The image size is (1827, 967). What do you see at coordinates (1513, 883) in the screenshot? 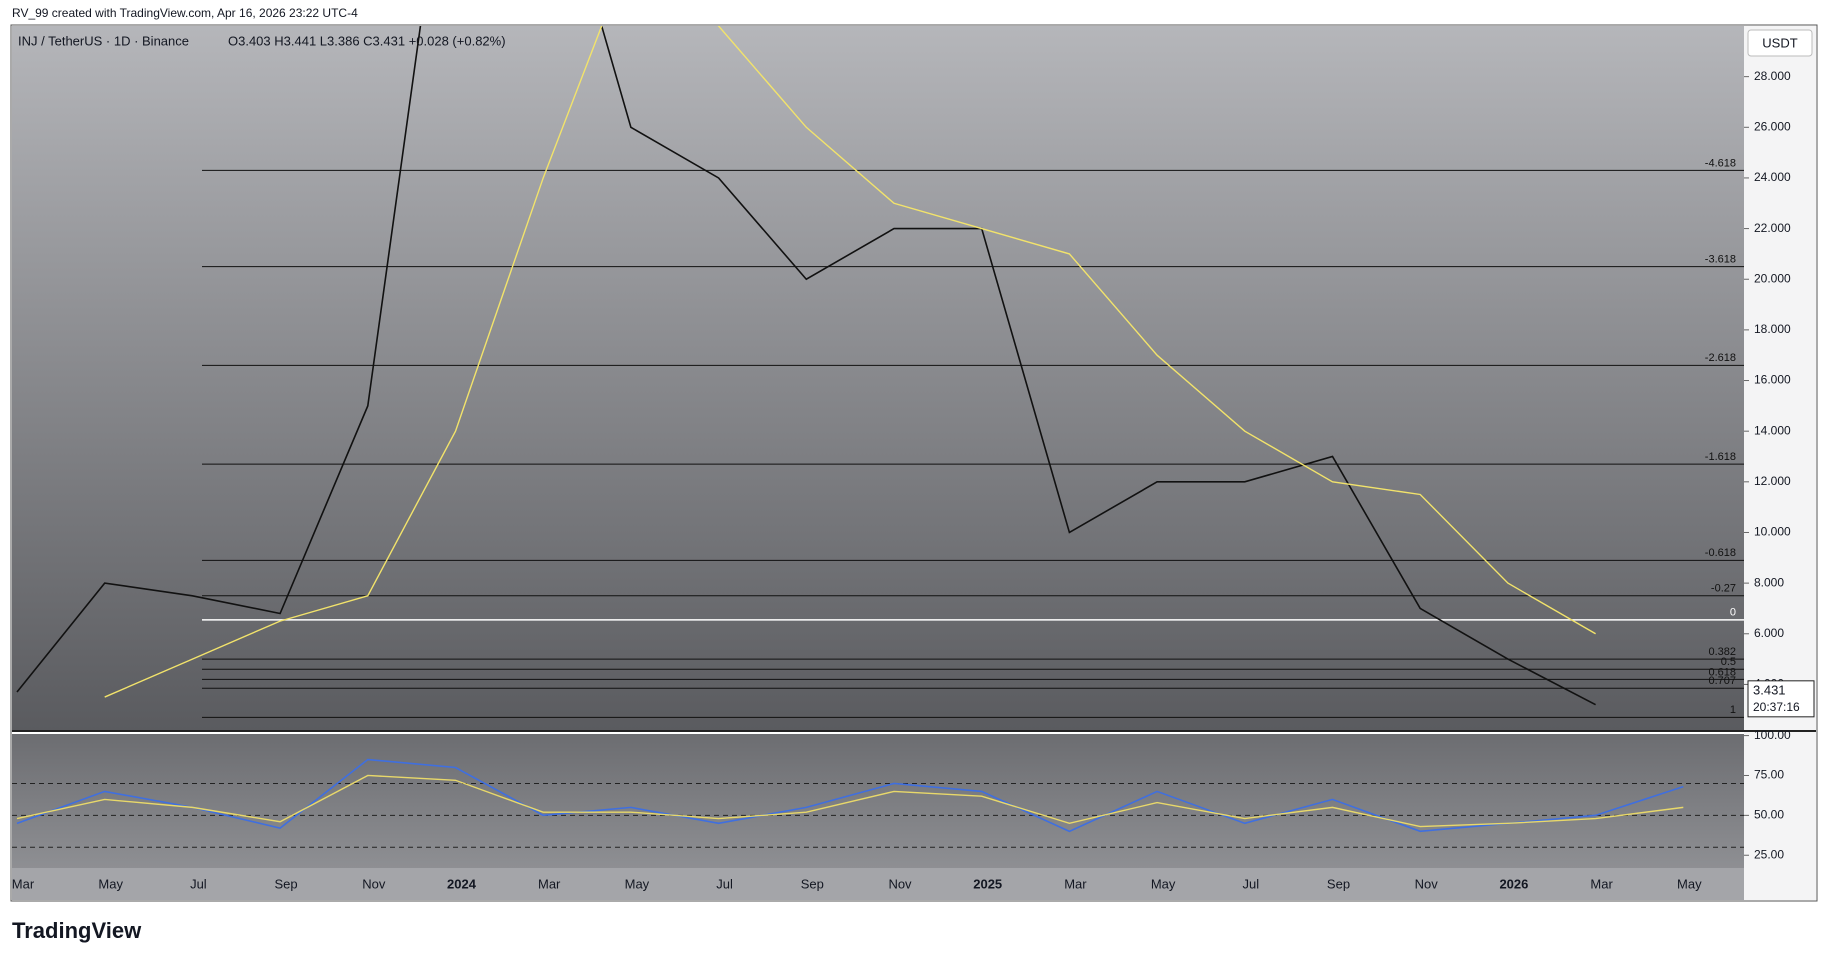
I see `x-tick-label: 2026` at bounding box center [1513, 883].